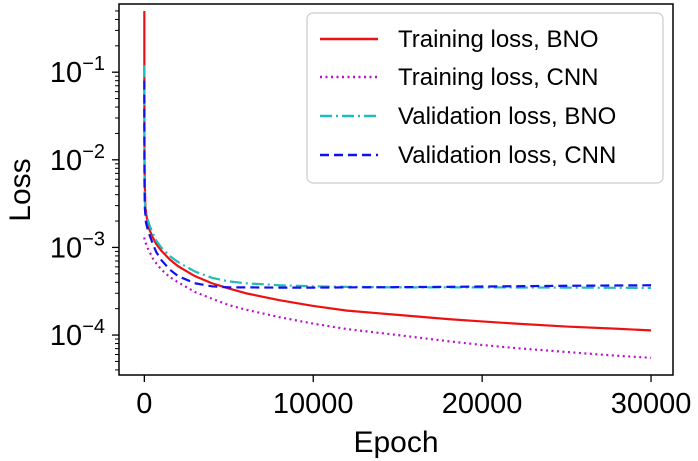  Describe the element at coordinates (413, 397) in the screenshot. I see `x-axis-ticks: 0 10000 20000 30000` at that location.